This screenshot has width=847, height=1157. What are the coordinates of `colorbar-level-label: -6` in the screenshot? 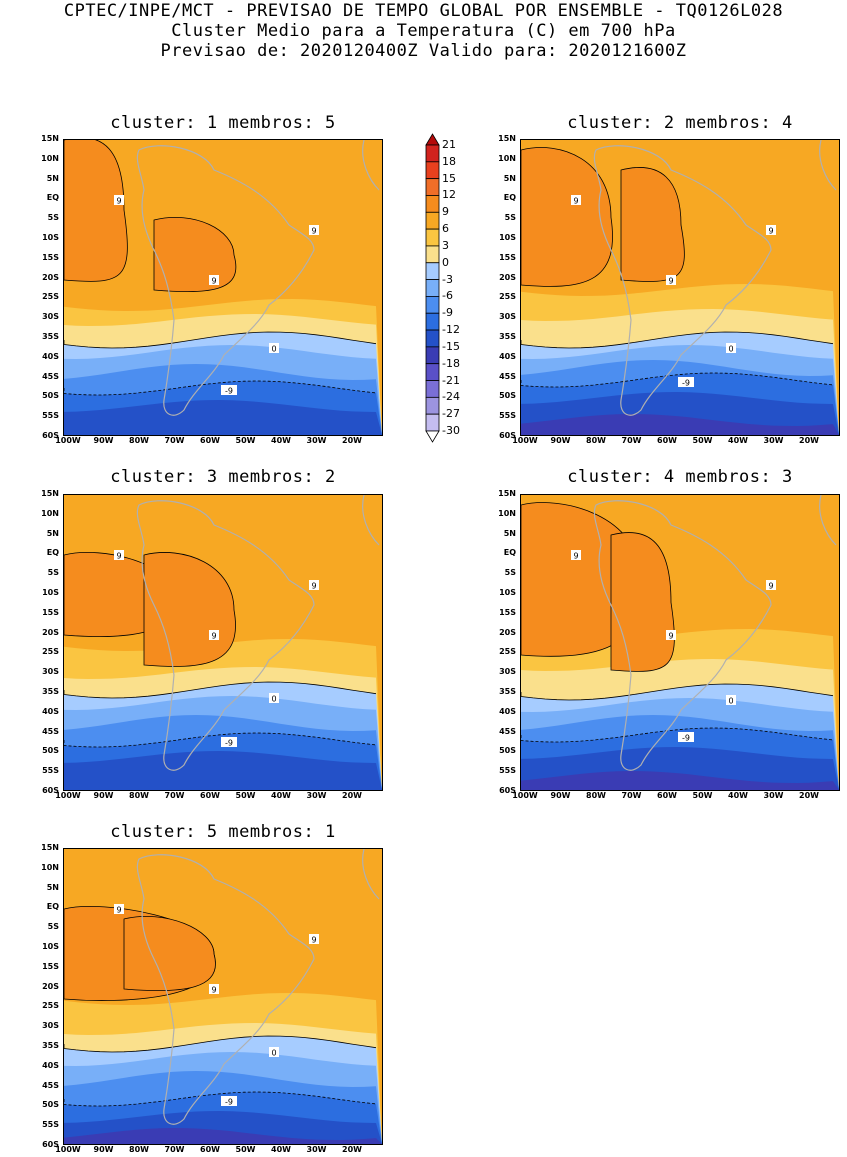 It's located at (447, 296).